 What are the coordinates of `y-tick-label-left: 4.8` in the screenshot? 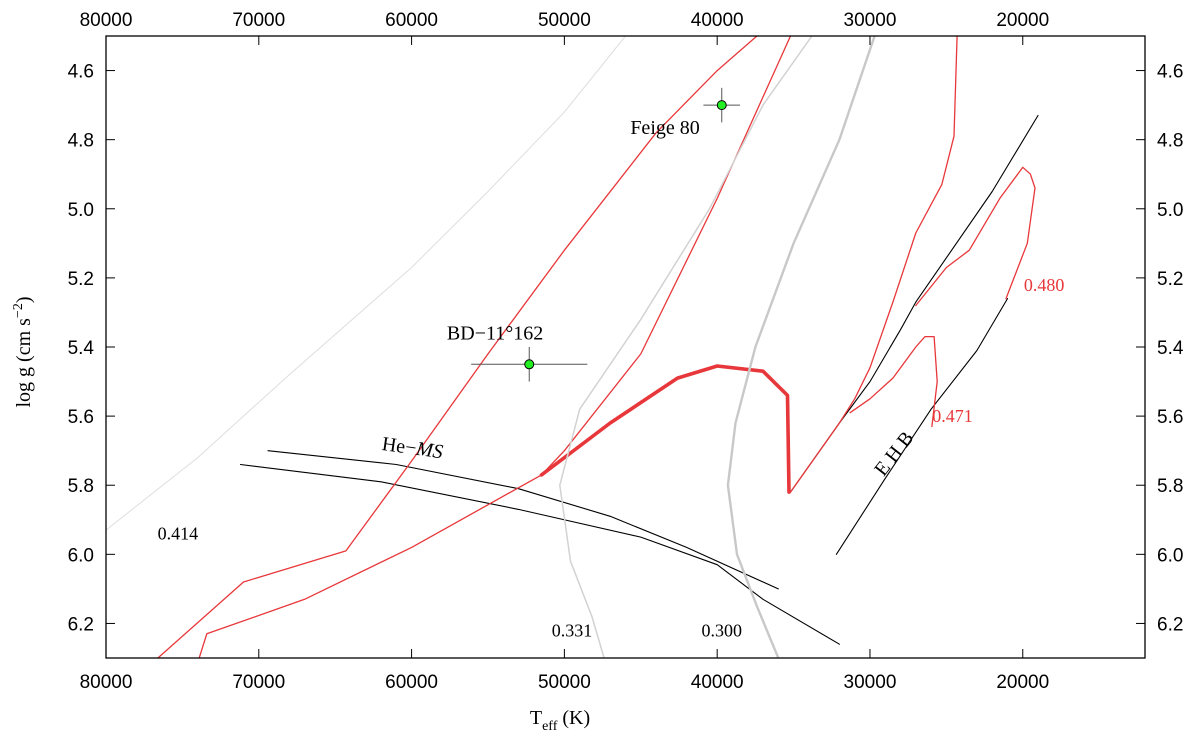 It's located at (81, 141).